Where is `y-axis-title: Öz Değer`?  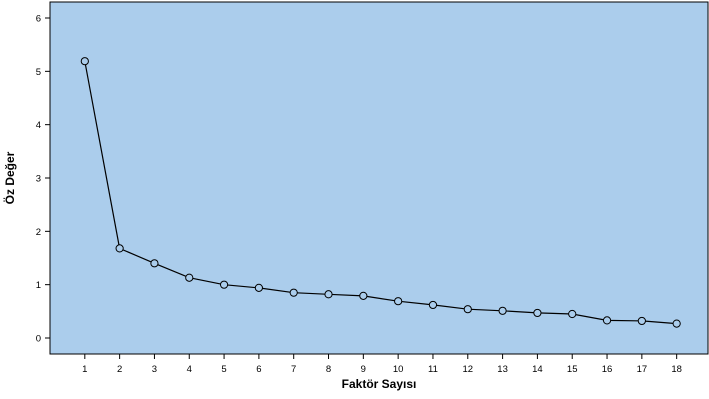
y-axis-title: Öz Değer is located at coordinates (9, 177).